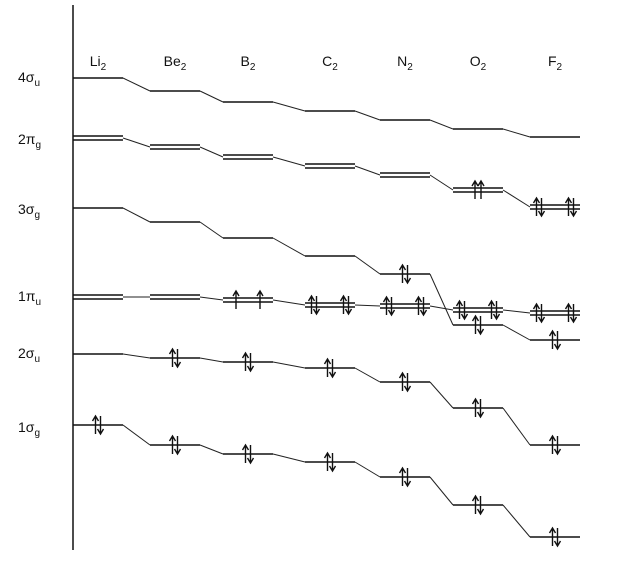  What do you see at coordinates (29, 141) in the screenshot?
I see `orbital-label: 2πg` at bounding box center [29, 141].